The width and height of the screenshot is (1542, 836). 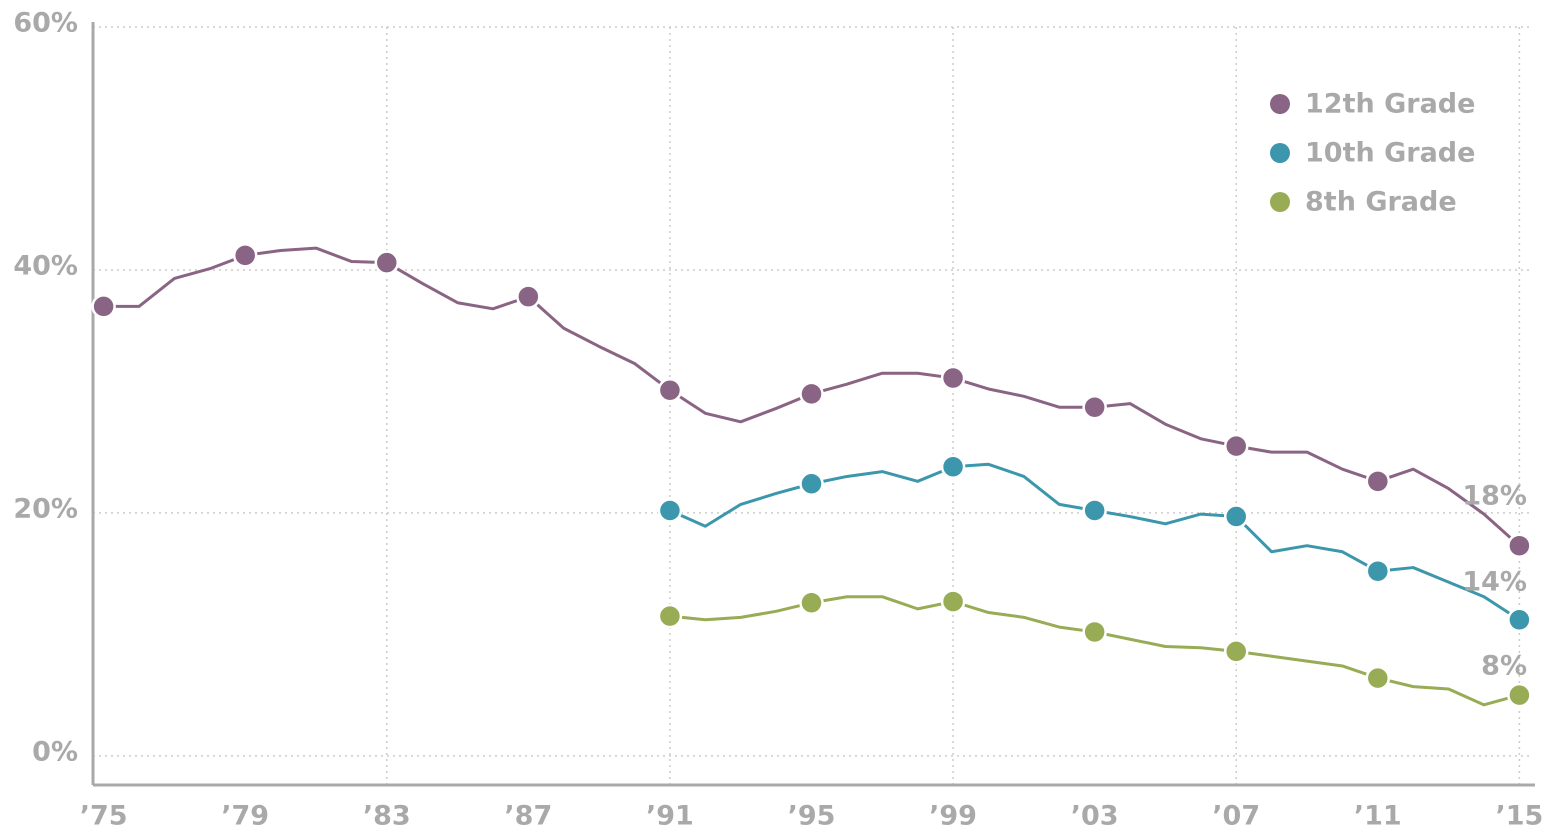 I want to click on end-label: 18%, so click(x=1494, y=496).